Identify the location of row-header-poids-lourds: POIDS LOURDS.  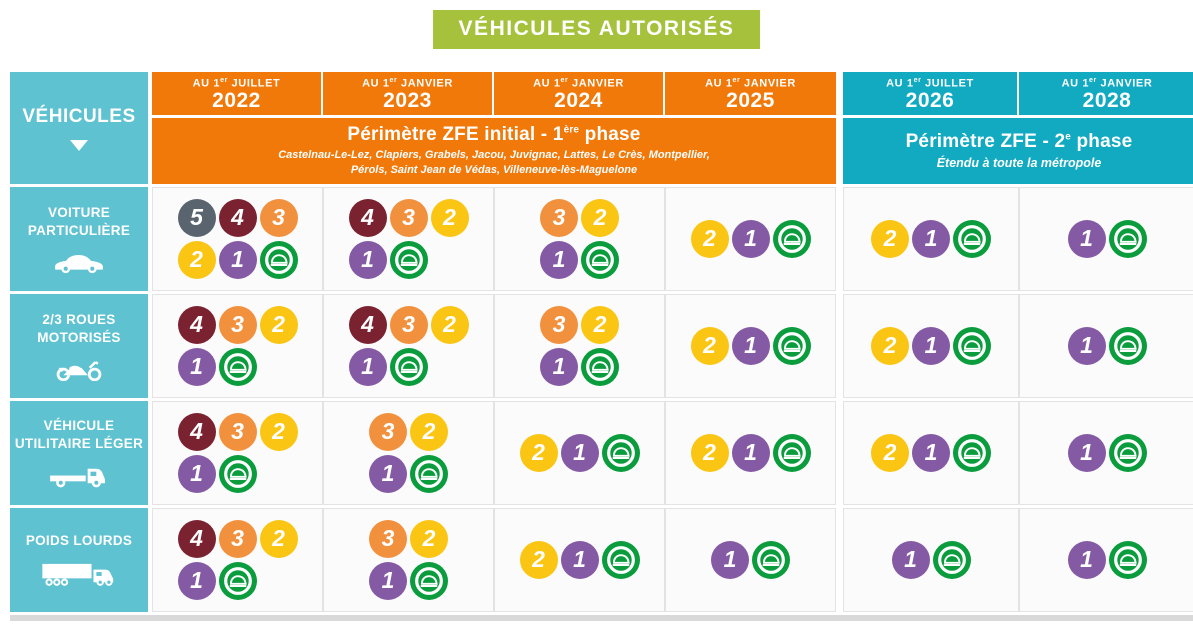
(79, 560).